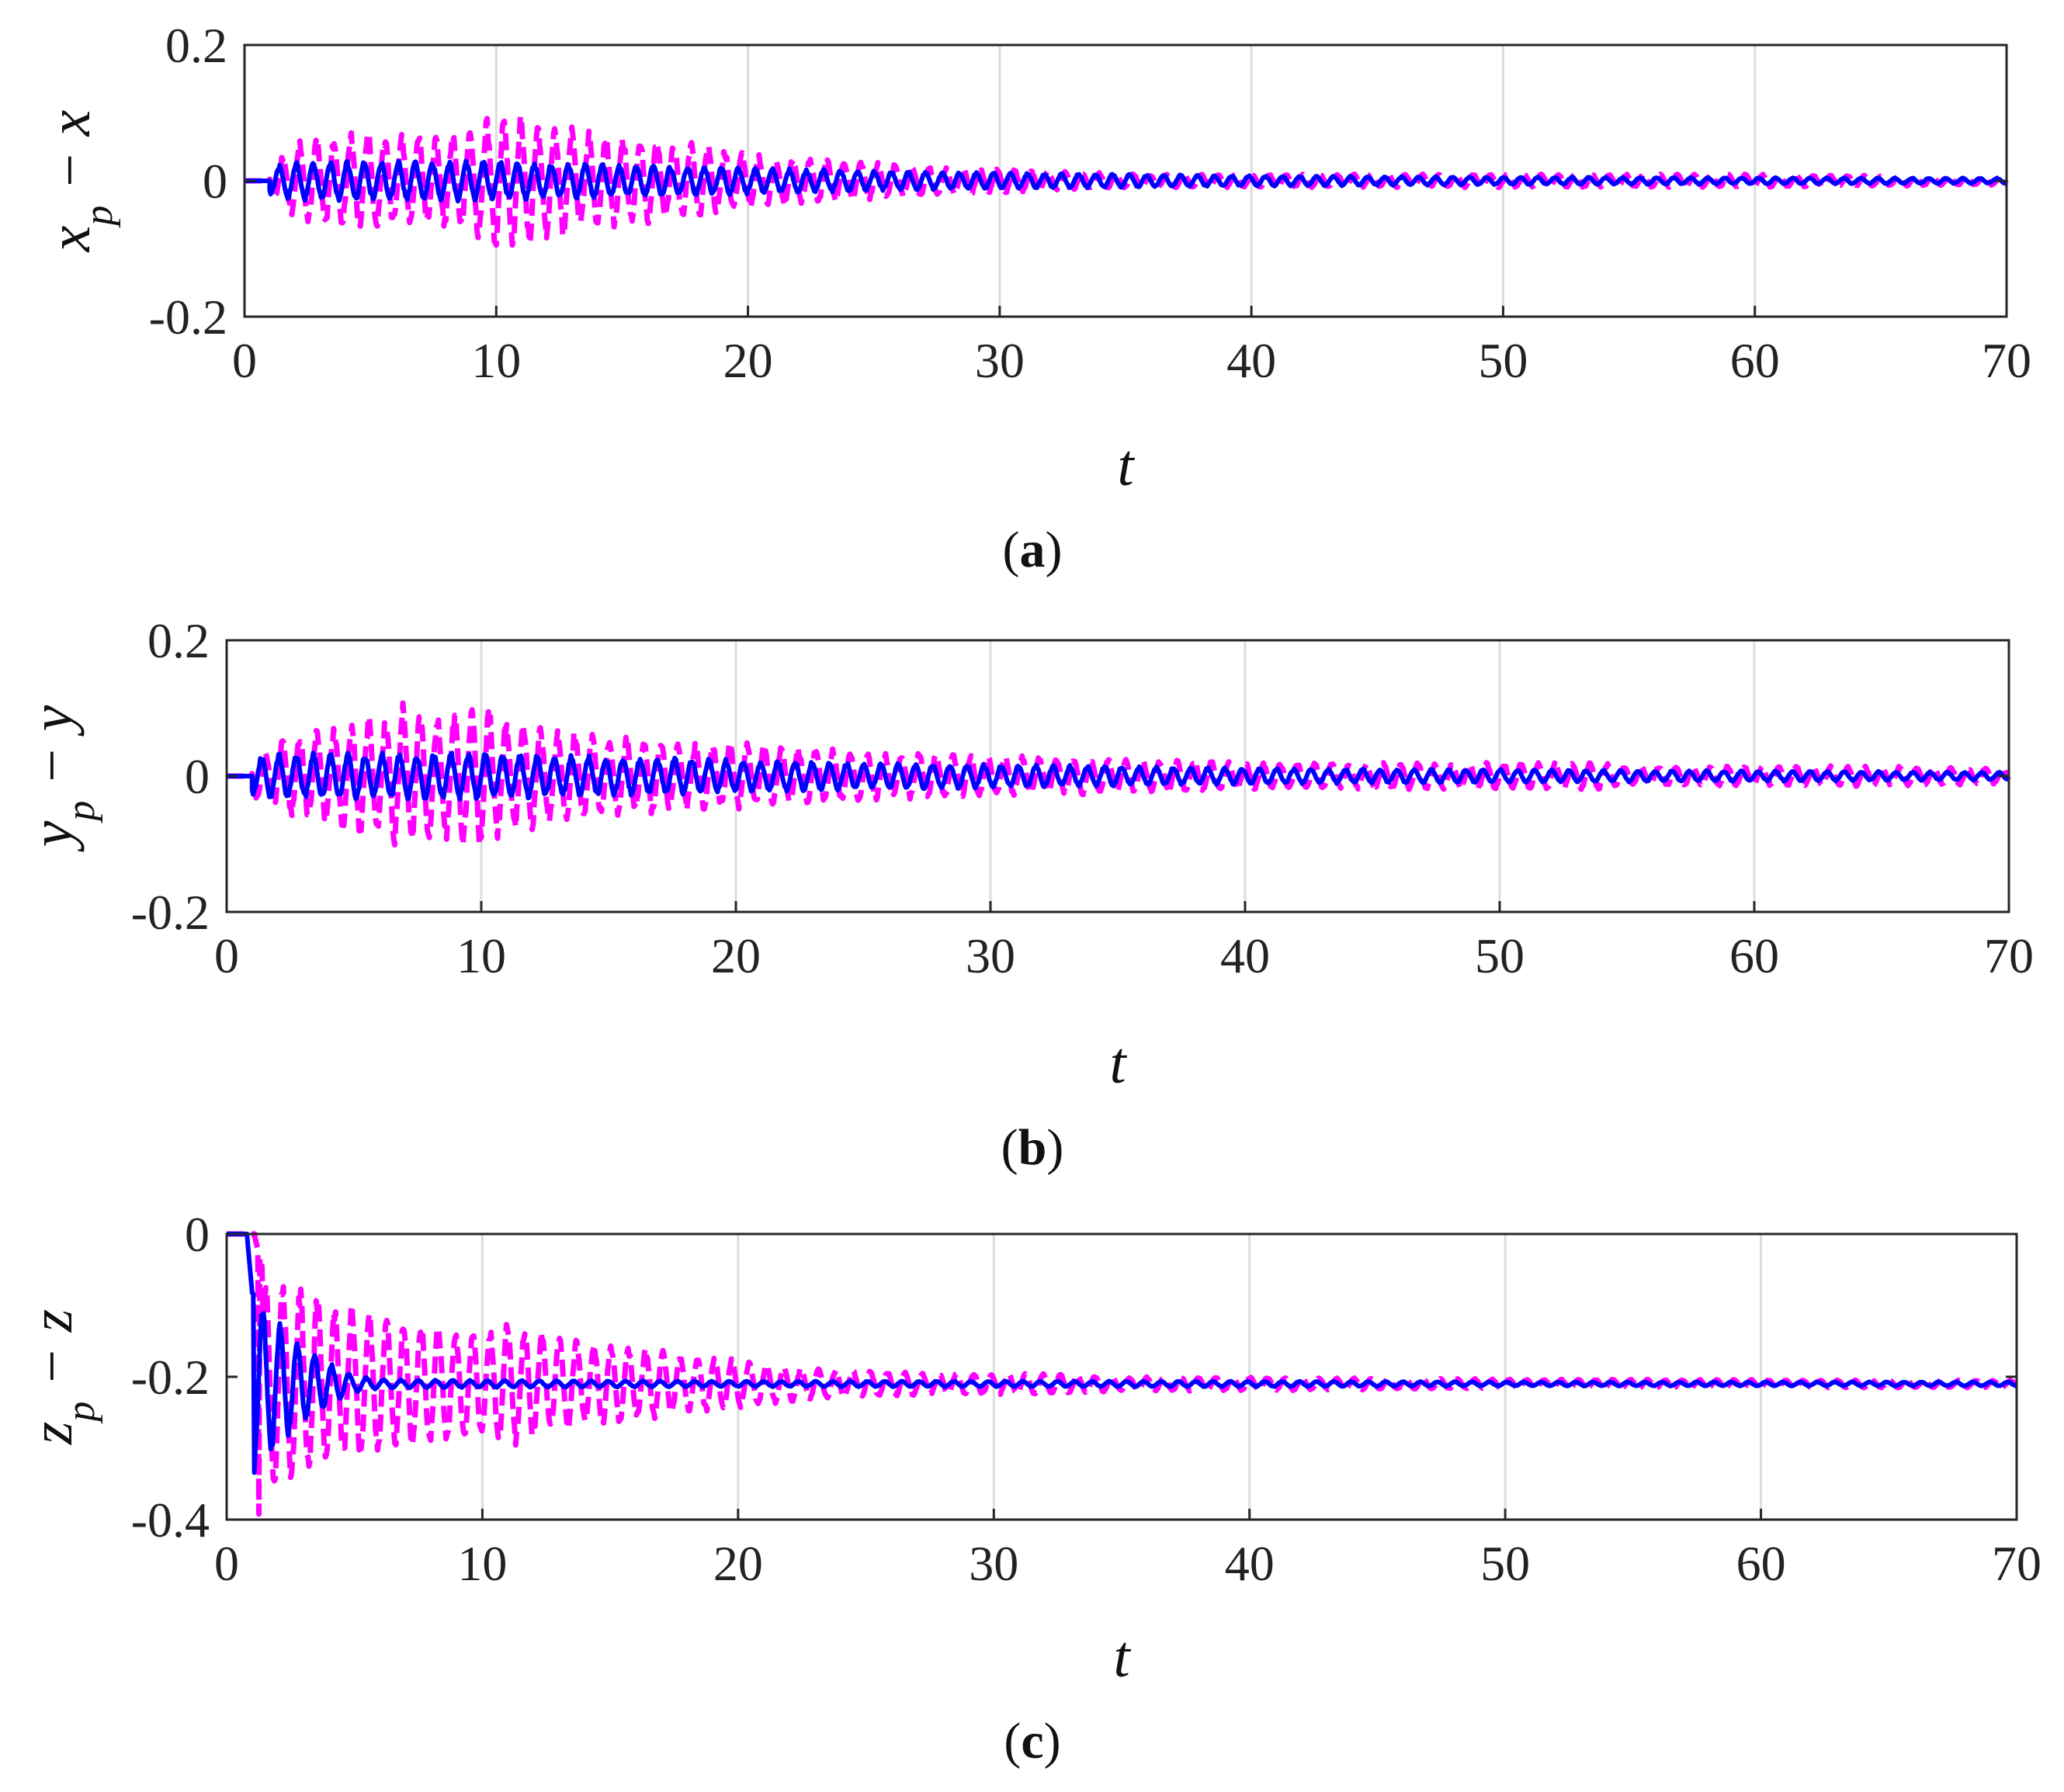  Describe the element at coordinates (69, 157) in the screenshot. I see `y-axis-label-rest: − x` at that location.